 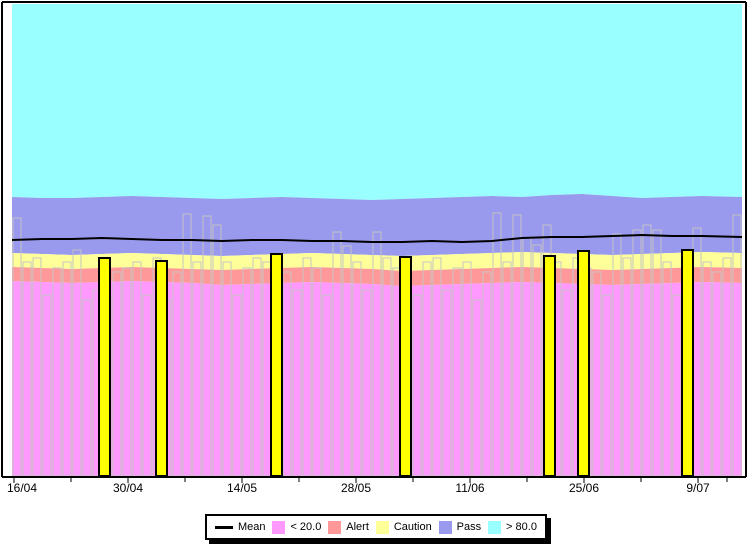 I want to click on x-axis-label: 16/04, so click(x=22, y=488).